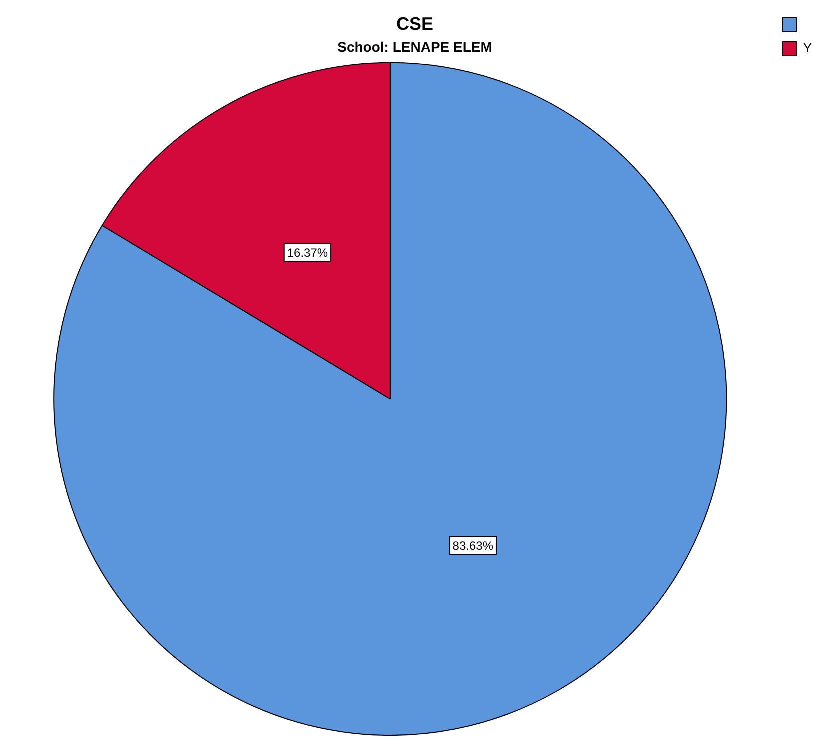 This screenshot has height=744, width=840. Describe the element at coordinates (415, 24) in the screenshot. I see `chart-title: CSE` at that location.